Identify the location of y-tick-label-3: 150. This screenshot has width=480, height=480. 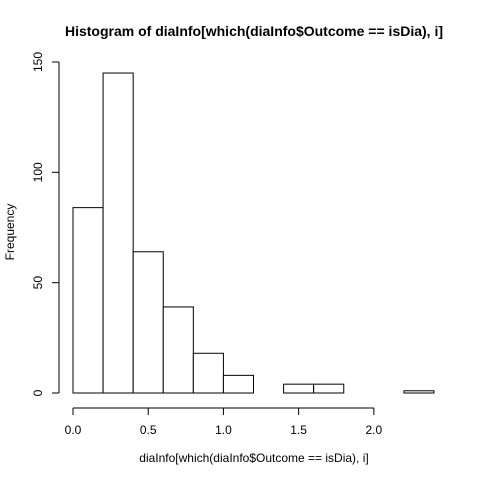
(38, 62).